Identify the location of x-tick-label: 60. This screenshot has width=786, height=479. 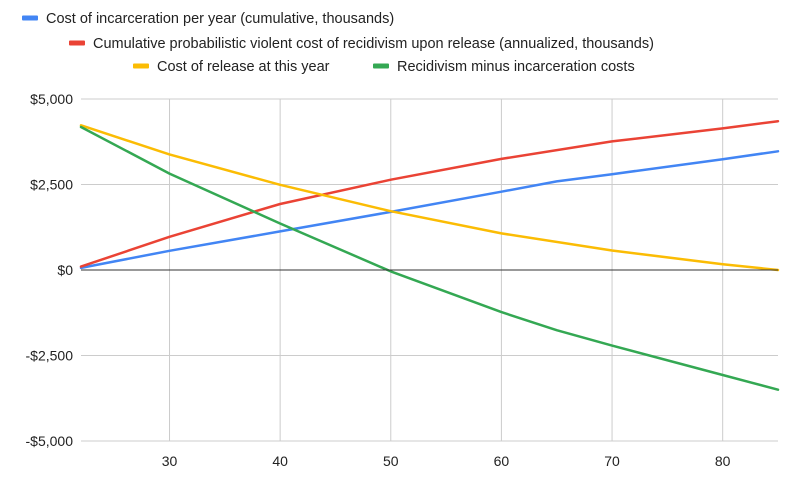
(502, 461).